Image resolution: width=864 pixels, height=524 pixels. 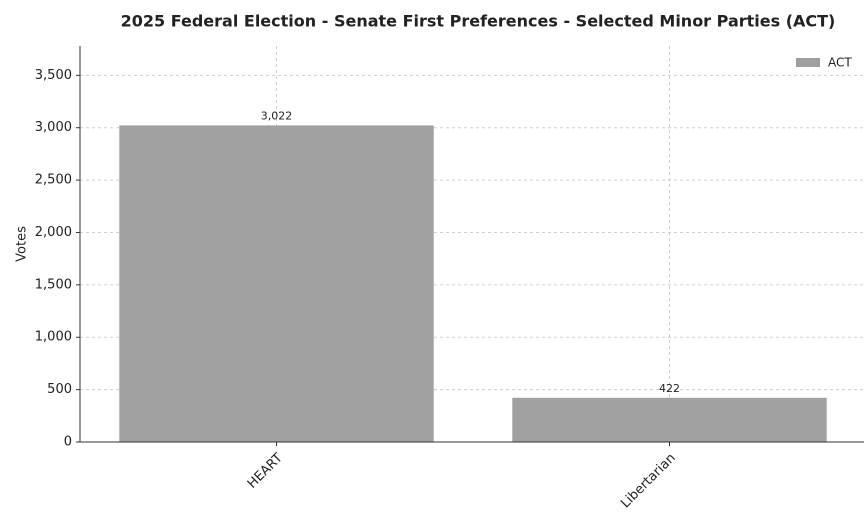 What do you see at coordinates (669, 388) in the screenshot?
I see `value-label: 422` at bounding box center [669, 388].